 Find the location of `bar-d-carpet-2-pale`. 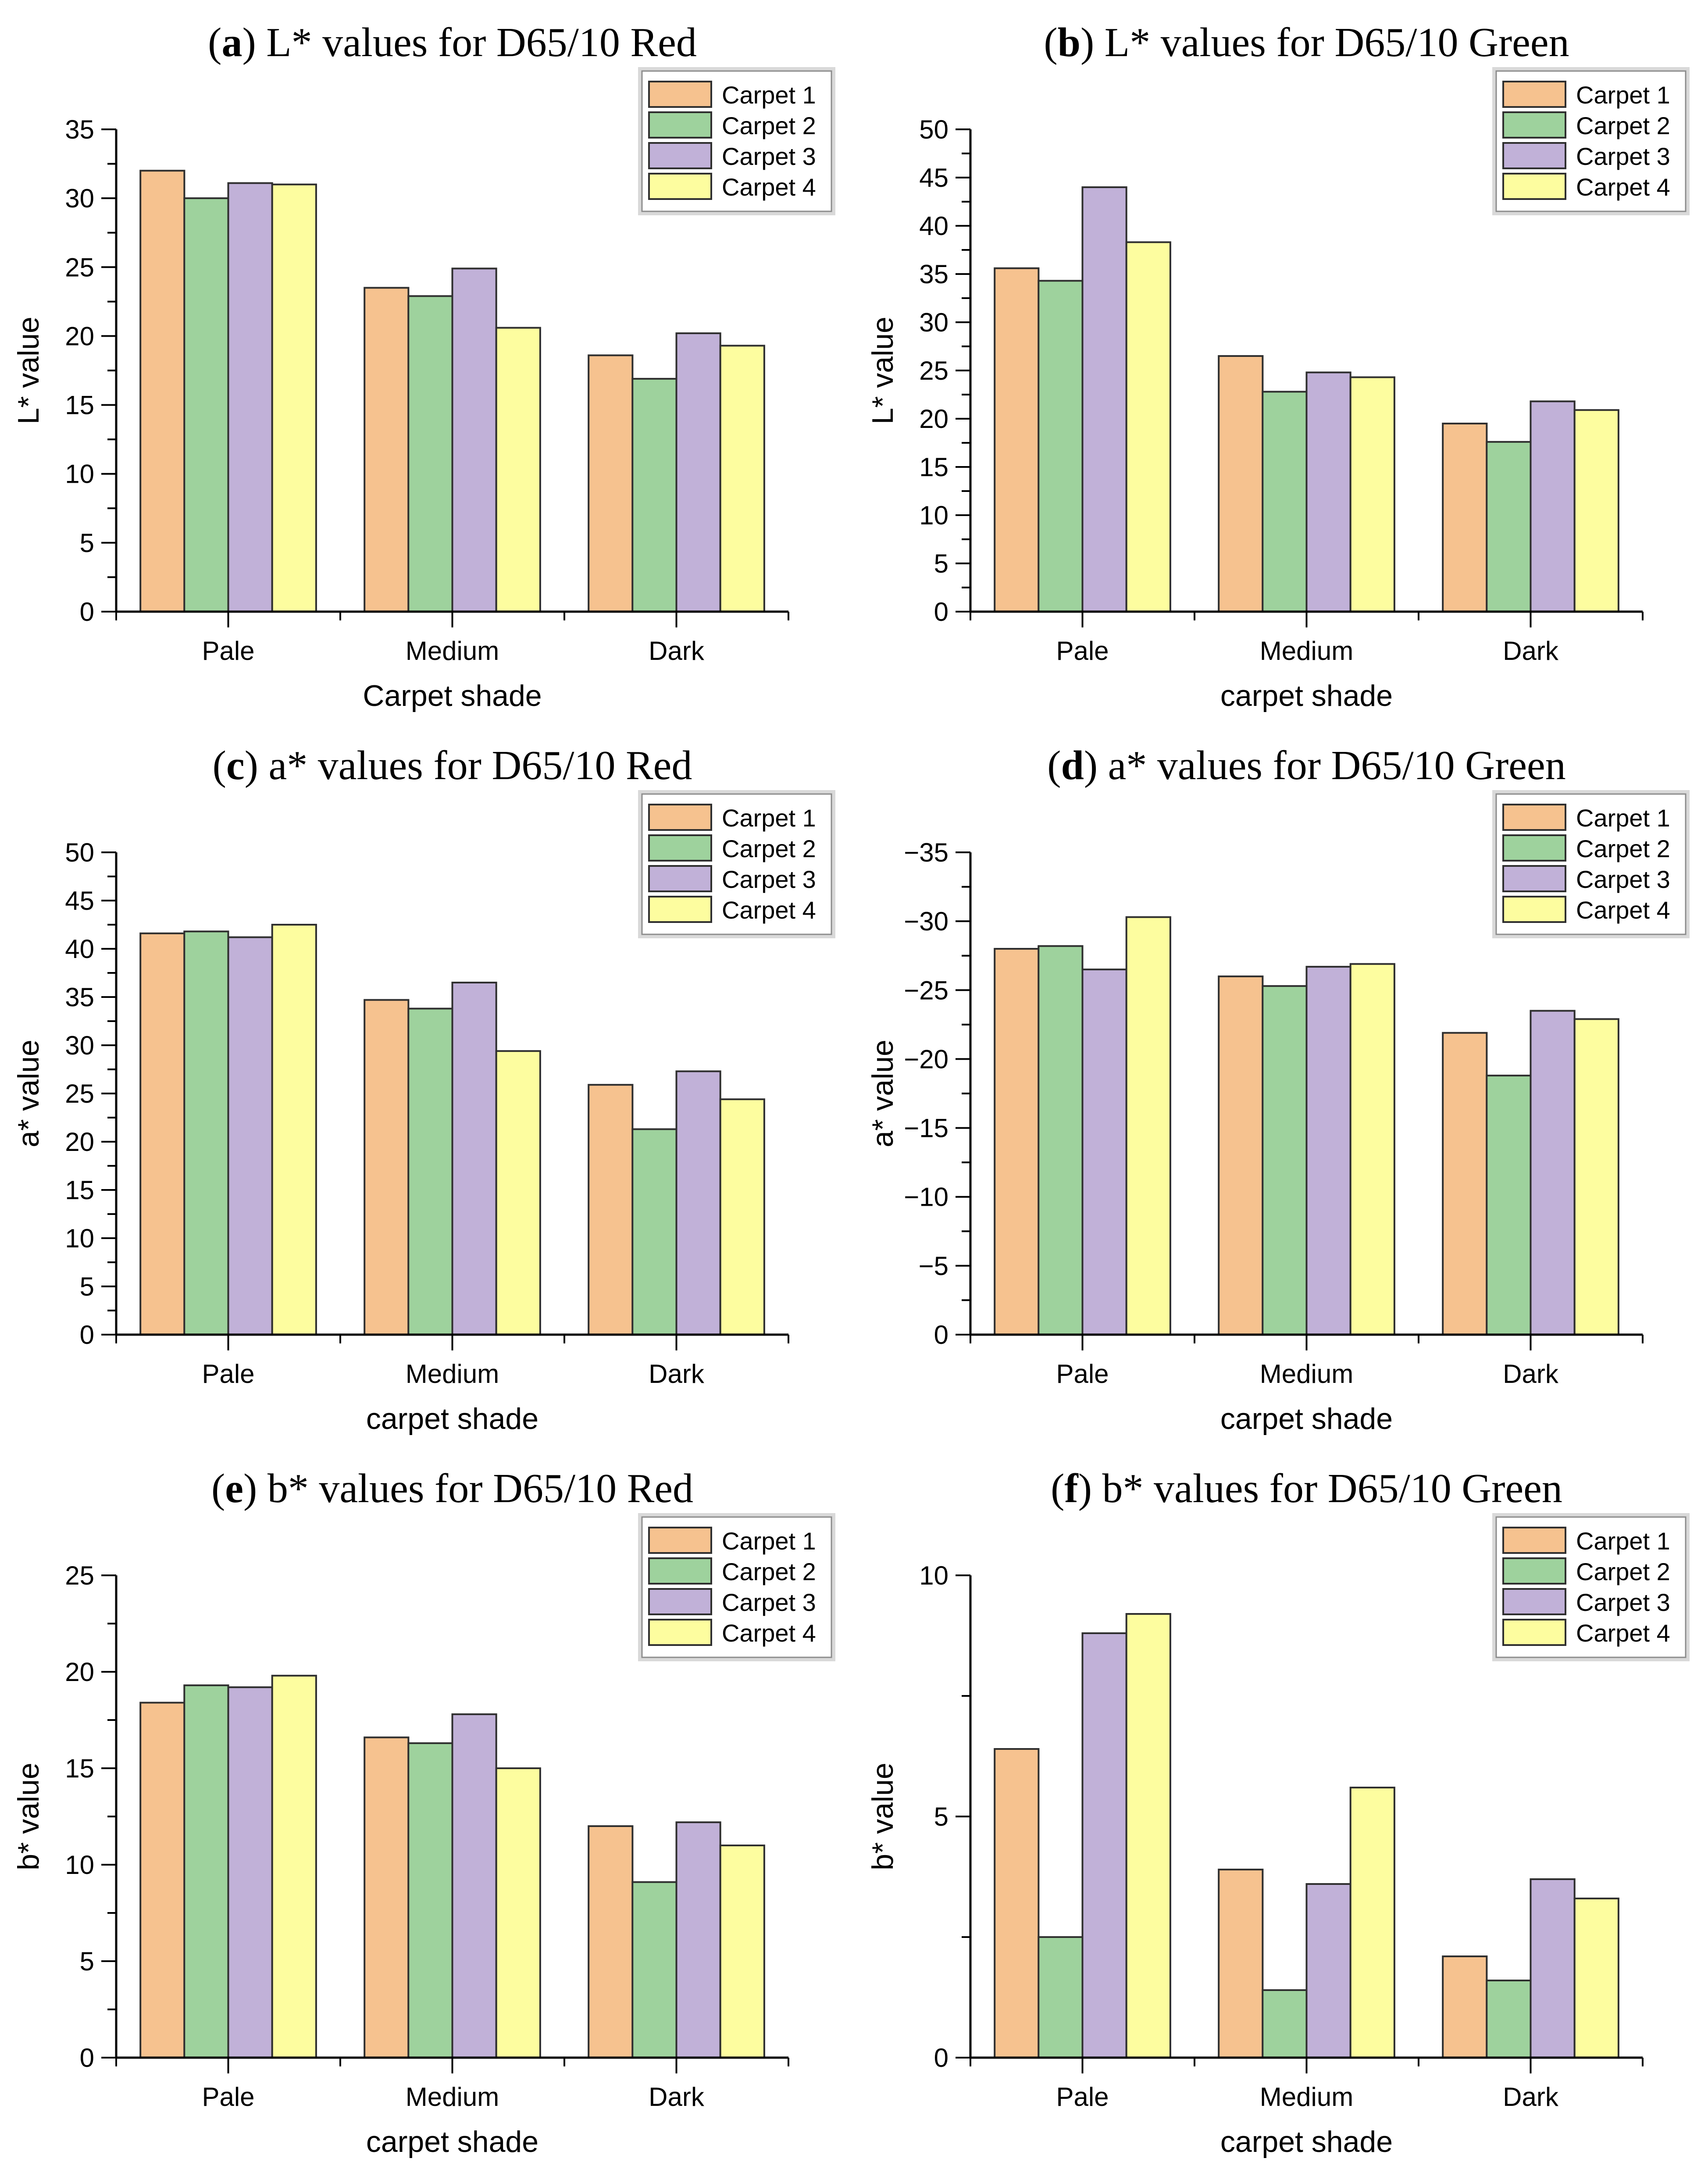

bar-d-carpet-2-pale is located at coordinates (1061, 1140).